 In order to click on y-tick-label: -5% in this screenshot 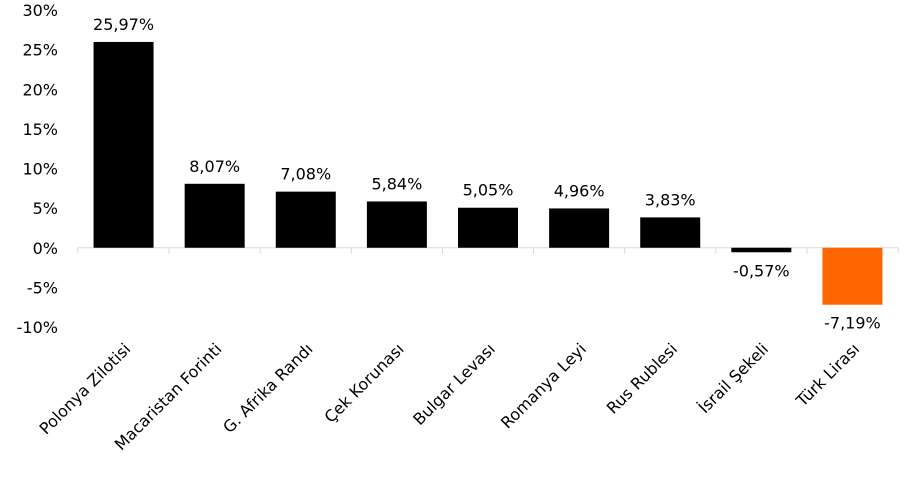, I will do `click(42, 287)`.